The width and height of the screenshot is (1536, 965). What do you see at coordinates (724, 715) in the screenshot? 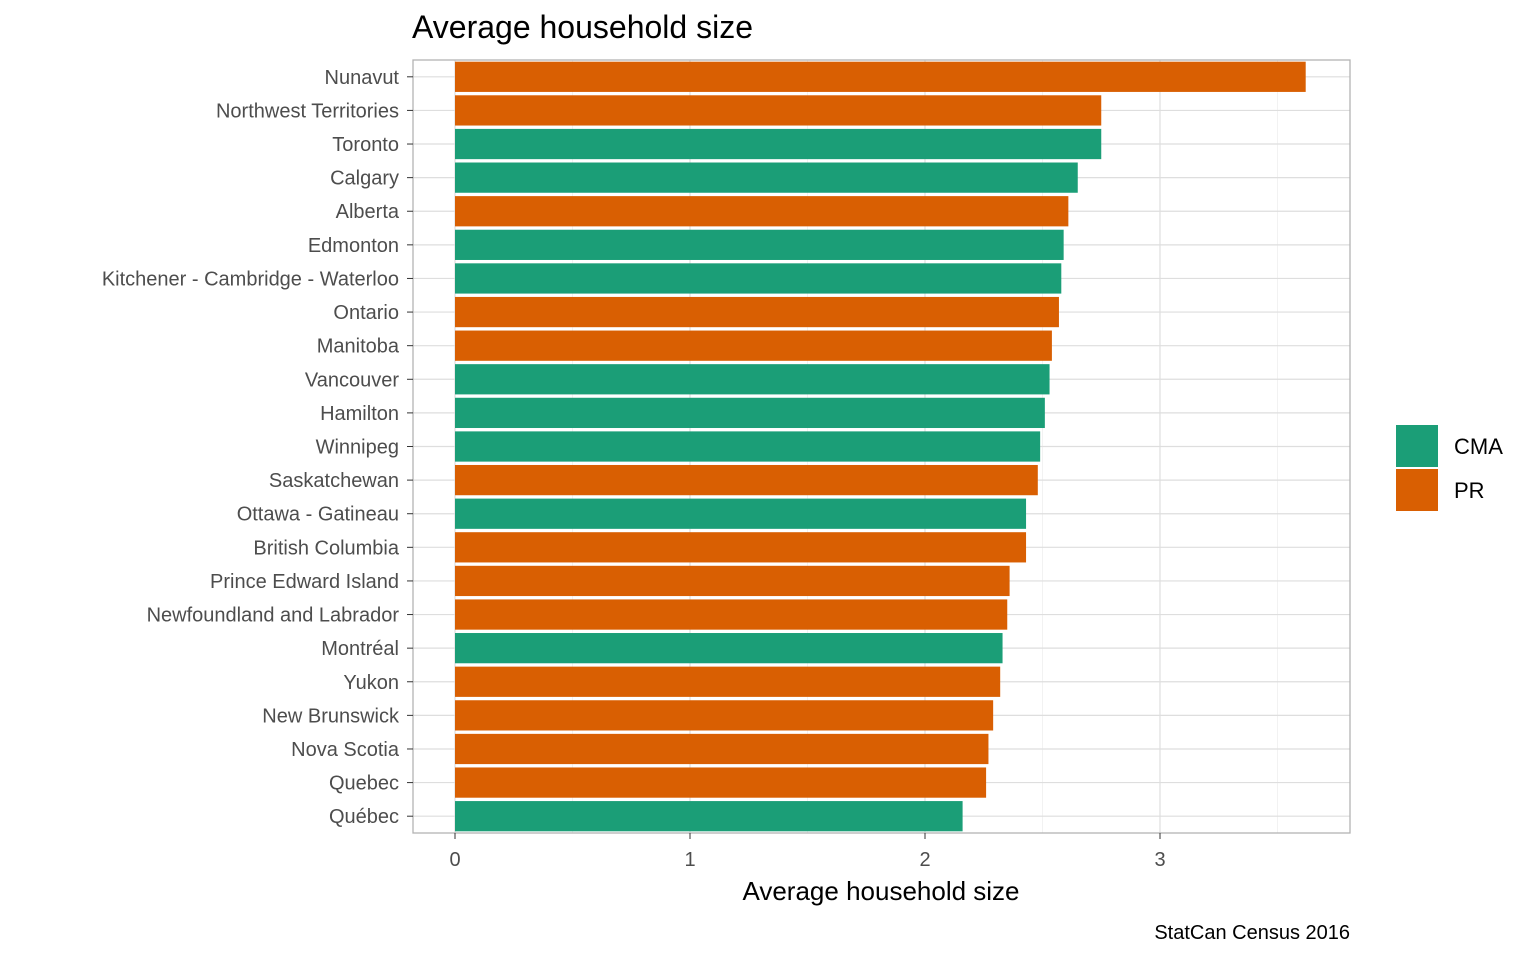
I see `bar-new-brunswick` at bounding box center [724, 715].